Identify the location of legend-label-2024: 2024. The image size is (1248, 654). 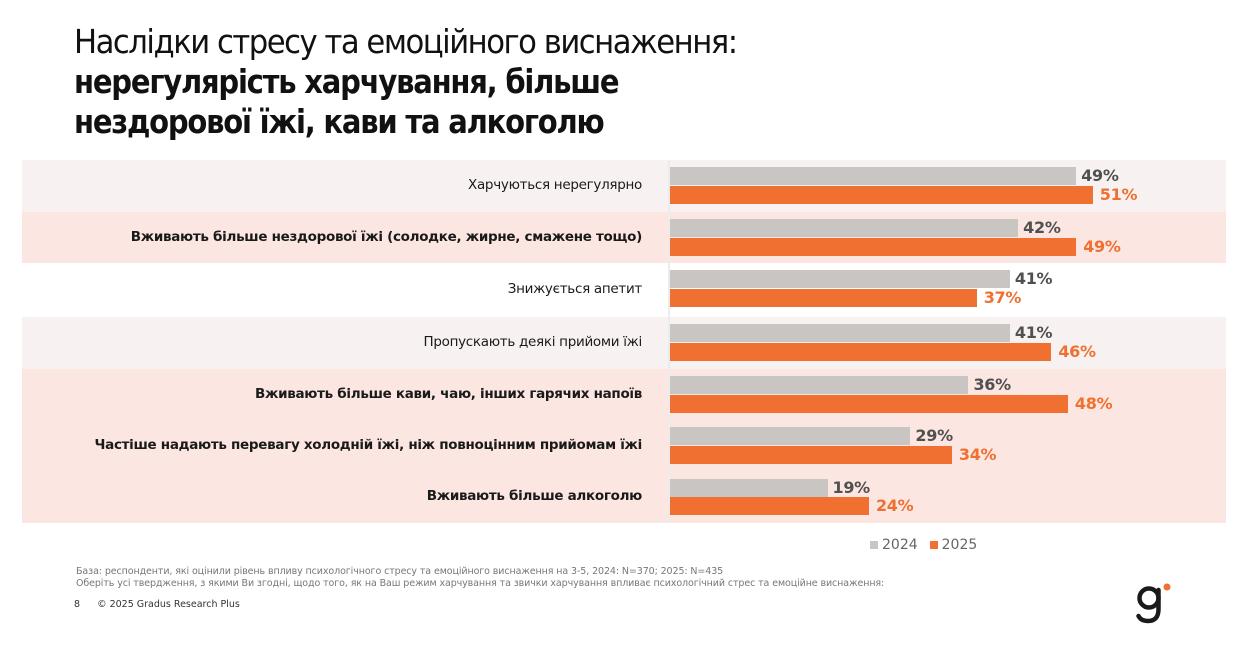
(900, 545).